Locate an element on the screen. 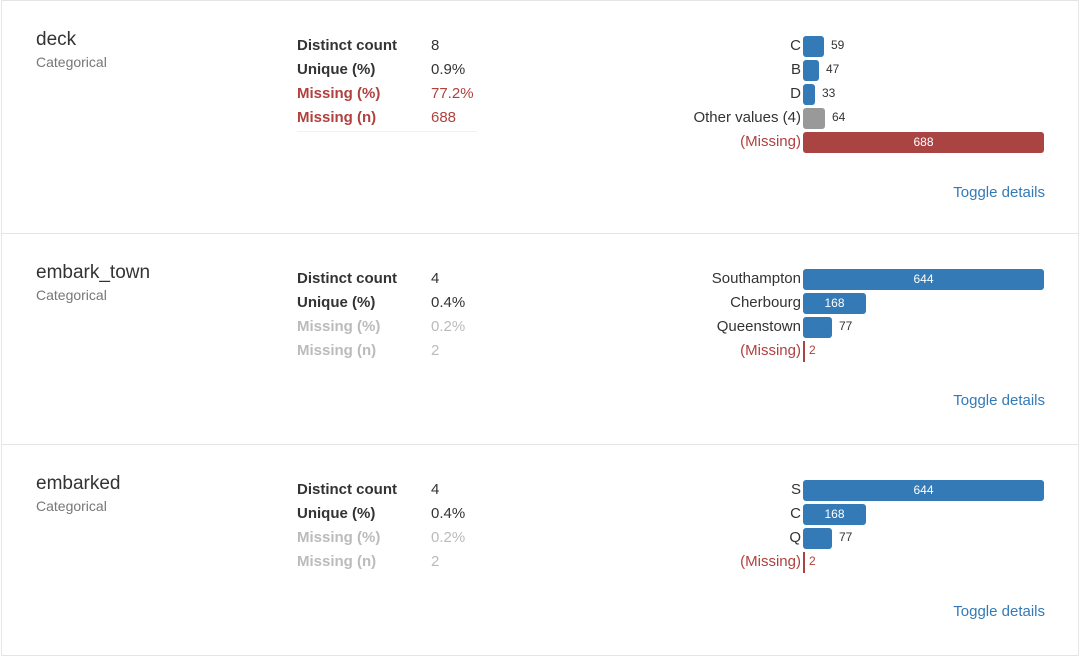 The width and height of the screenshot is (1080, 664). stat-value: 8 is located at coordinates (435, 45).